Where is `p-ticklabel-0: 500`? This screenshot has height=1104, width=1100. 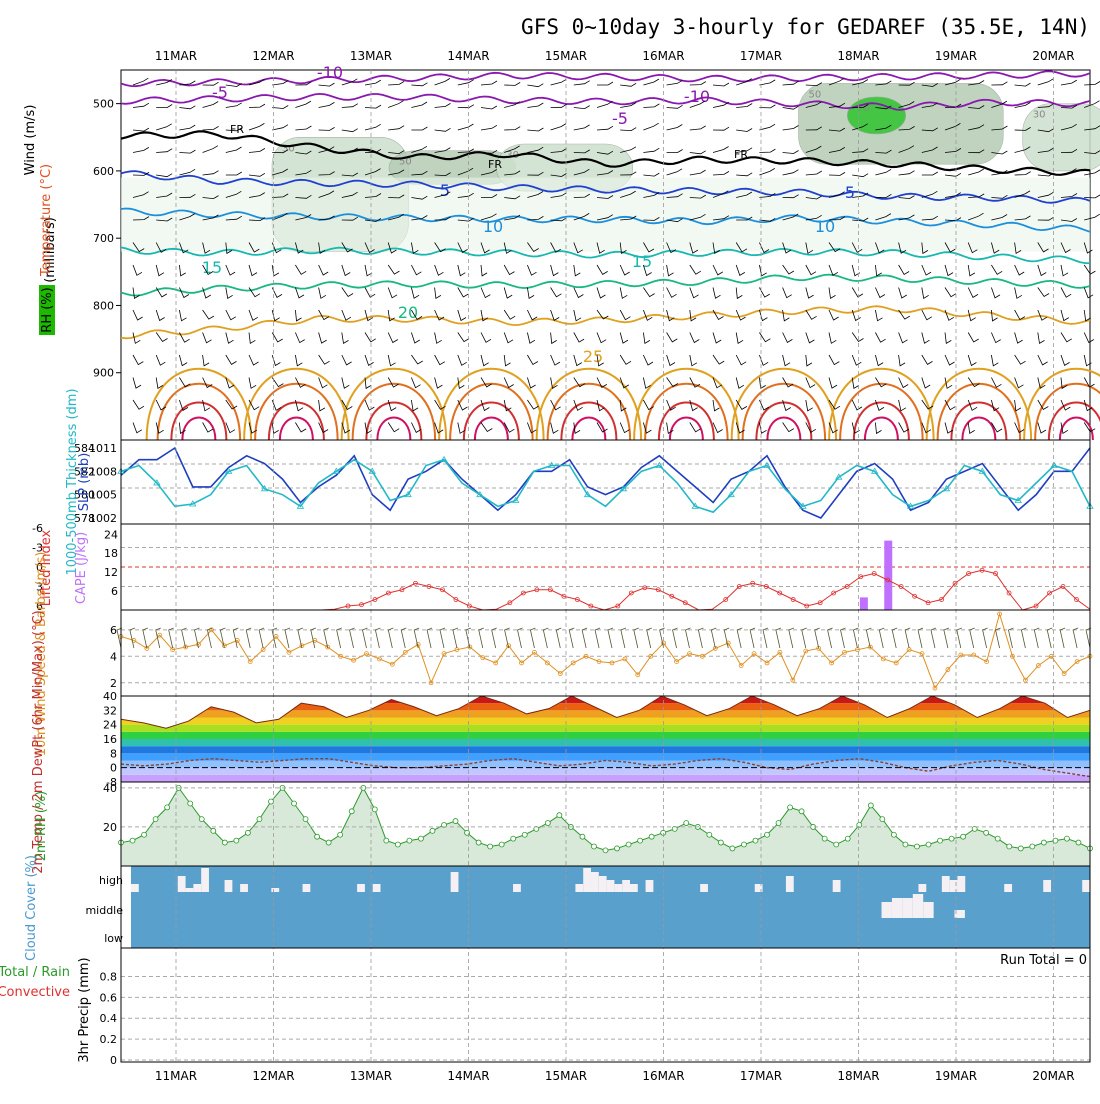 p-ticklabel-0: 500 is located at coordinates (103, 104).